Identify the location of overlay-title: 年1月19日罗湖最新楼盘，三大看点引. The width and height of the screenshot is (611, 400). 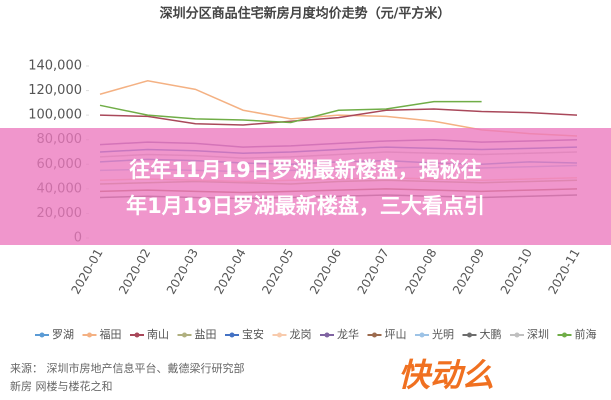
(305, 206).